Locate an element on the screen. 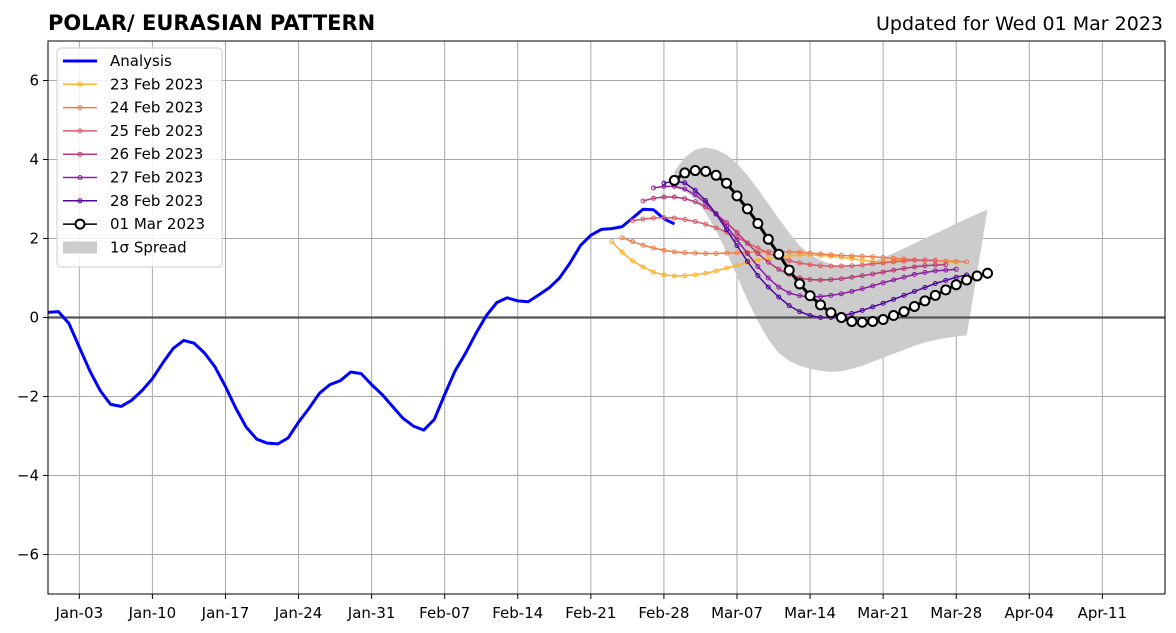 The image size is (1176, 633). legend-item: 24 Feb 2023 is located at coordinates (133, 108).